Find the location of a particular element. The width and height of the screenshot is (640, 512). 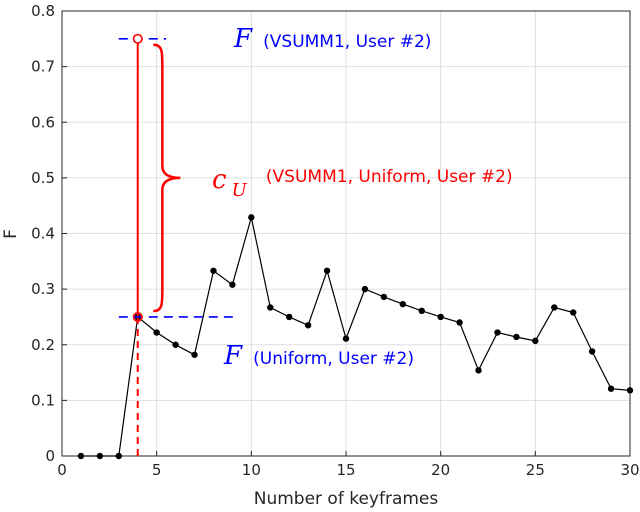

x-tick-label: 10 is located at coordinates (251, 470).